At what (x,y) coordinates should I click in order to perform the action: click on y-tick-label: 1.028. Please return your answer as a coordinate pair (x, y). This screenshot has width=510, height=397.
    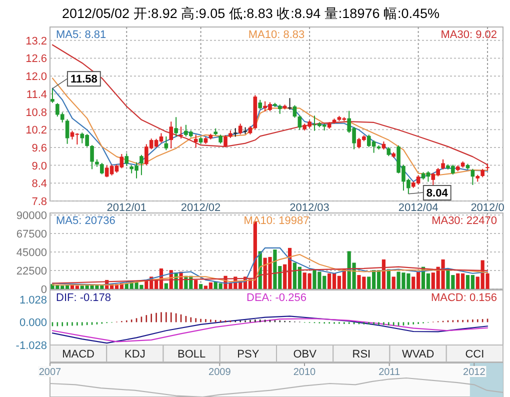
    Looking at the image, I should click on (33, 300).